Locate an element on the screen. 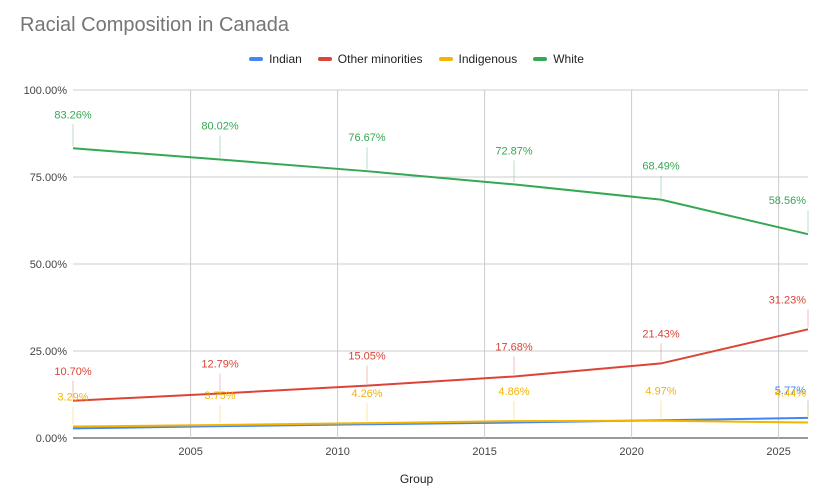  y-tick-label: 0.00% is located at coordinates (51, 439).